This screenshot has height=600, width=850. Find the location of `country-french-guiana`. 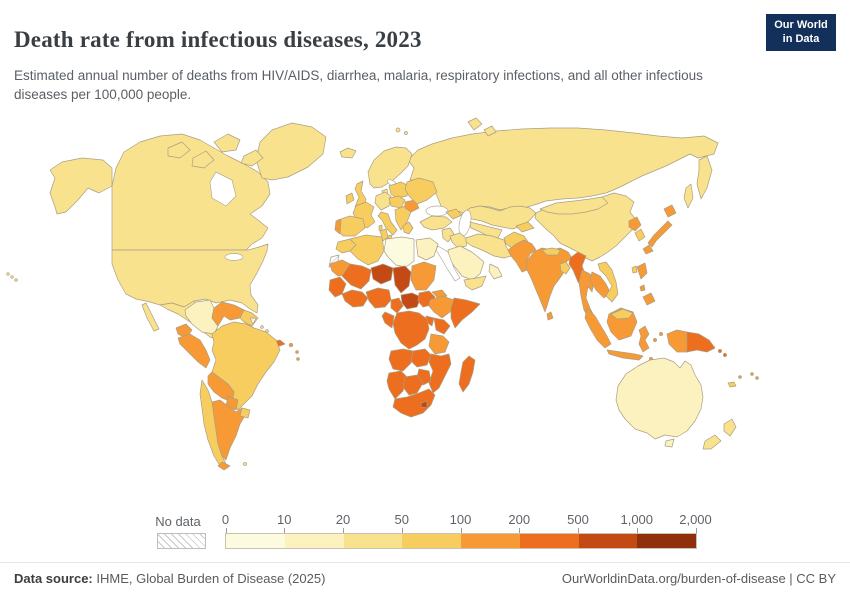

country-french-guiana is located at coordinates (253, 321).